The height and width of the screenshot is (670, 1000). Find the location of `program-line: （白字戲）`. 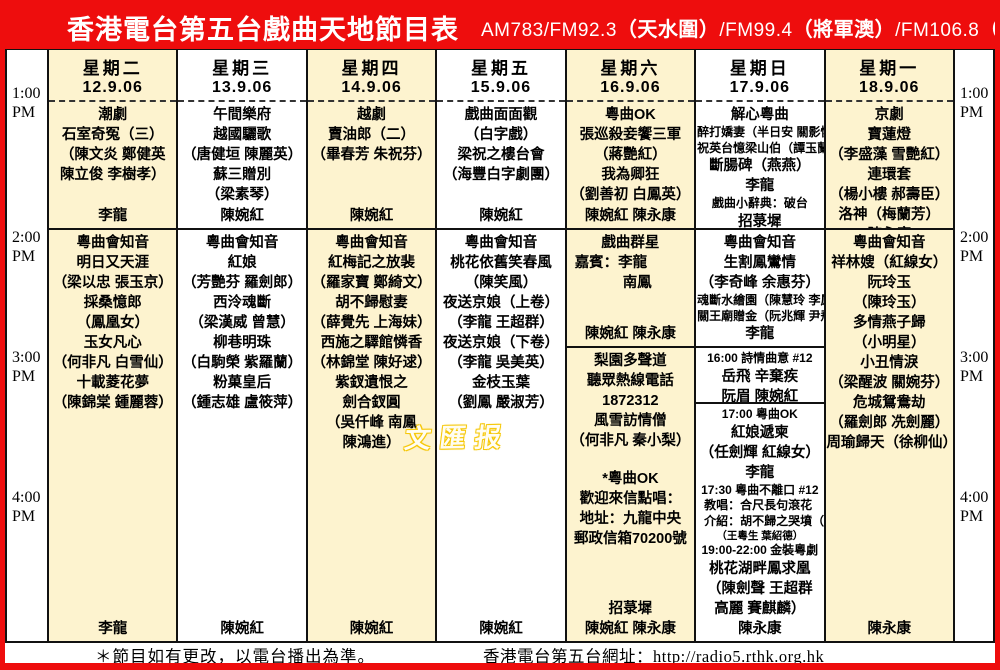

program-line: （白字戲） is located at coordinates (501, 135).